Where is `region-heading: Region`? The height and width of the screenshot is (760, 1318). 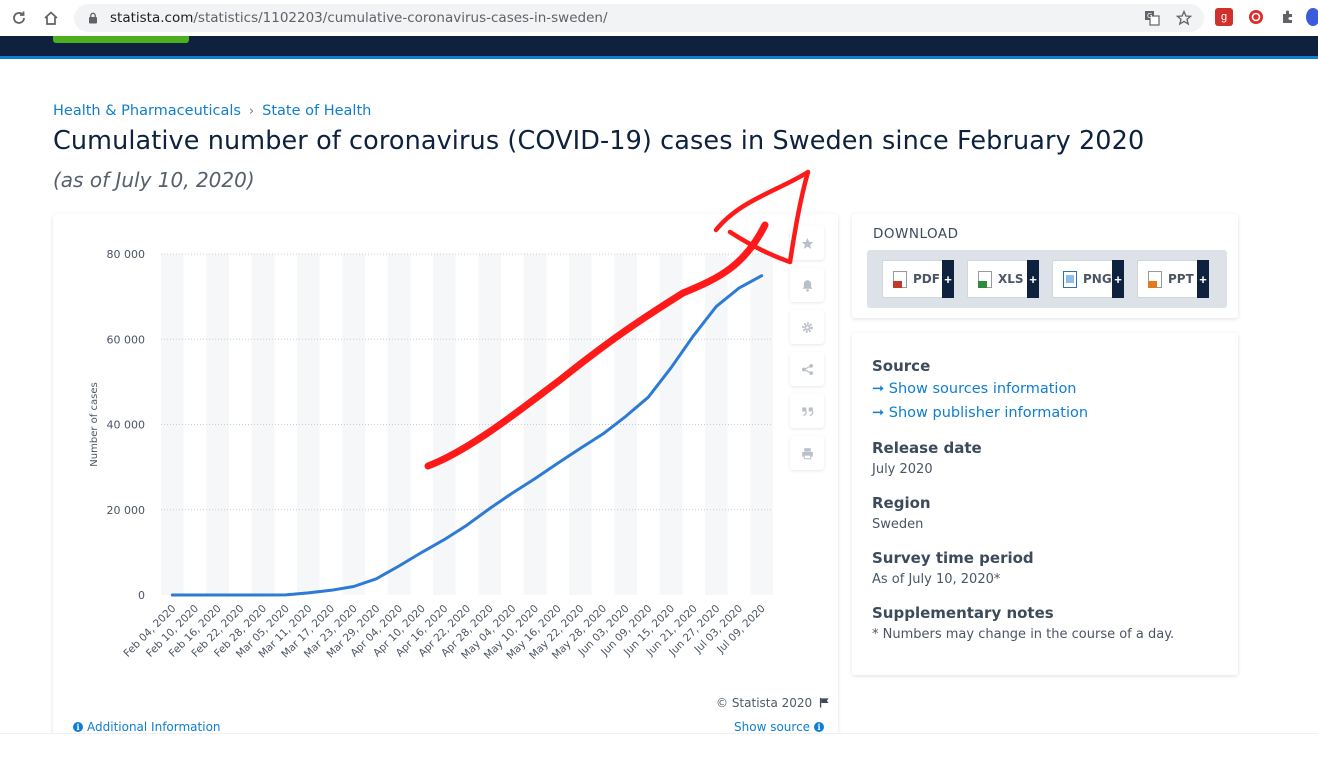
region-heading: Region is located at coordinates (901, 503).